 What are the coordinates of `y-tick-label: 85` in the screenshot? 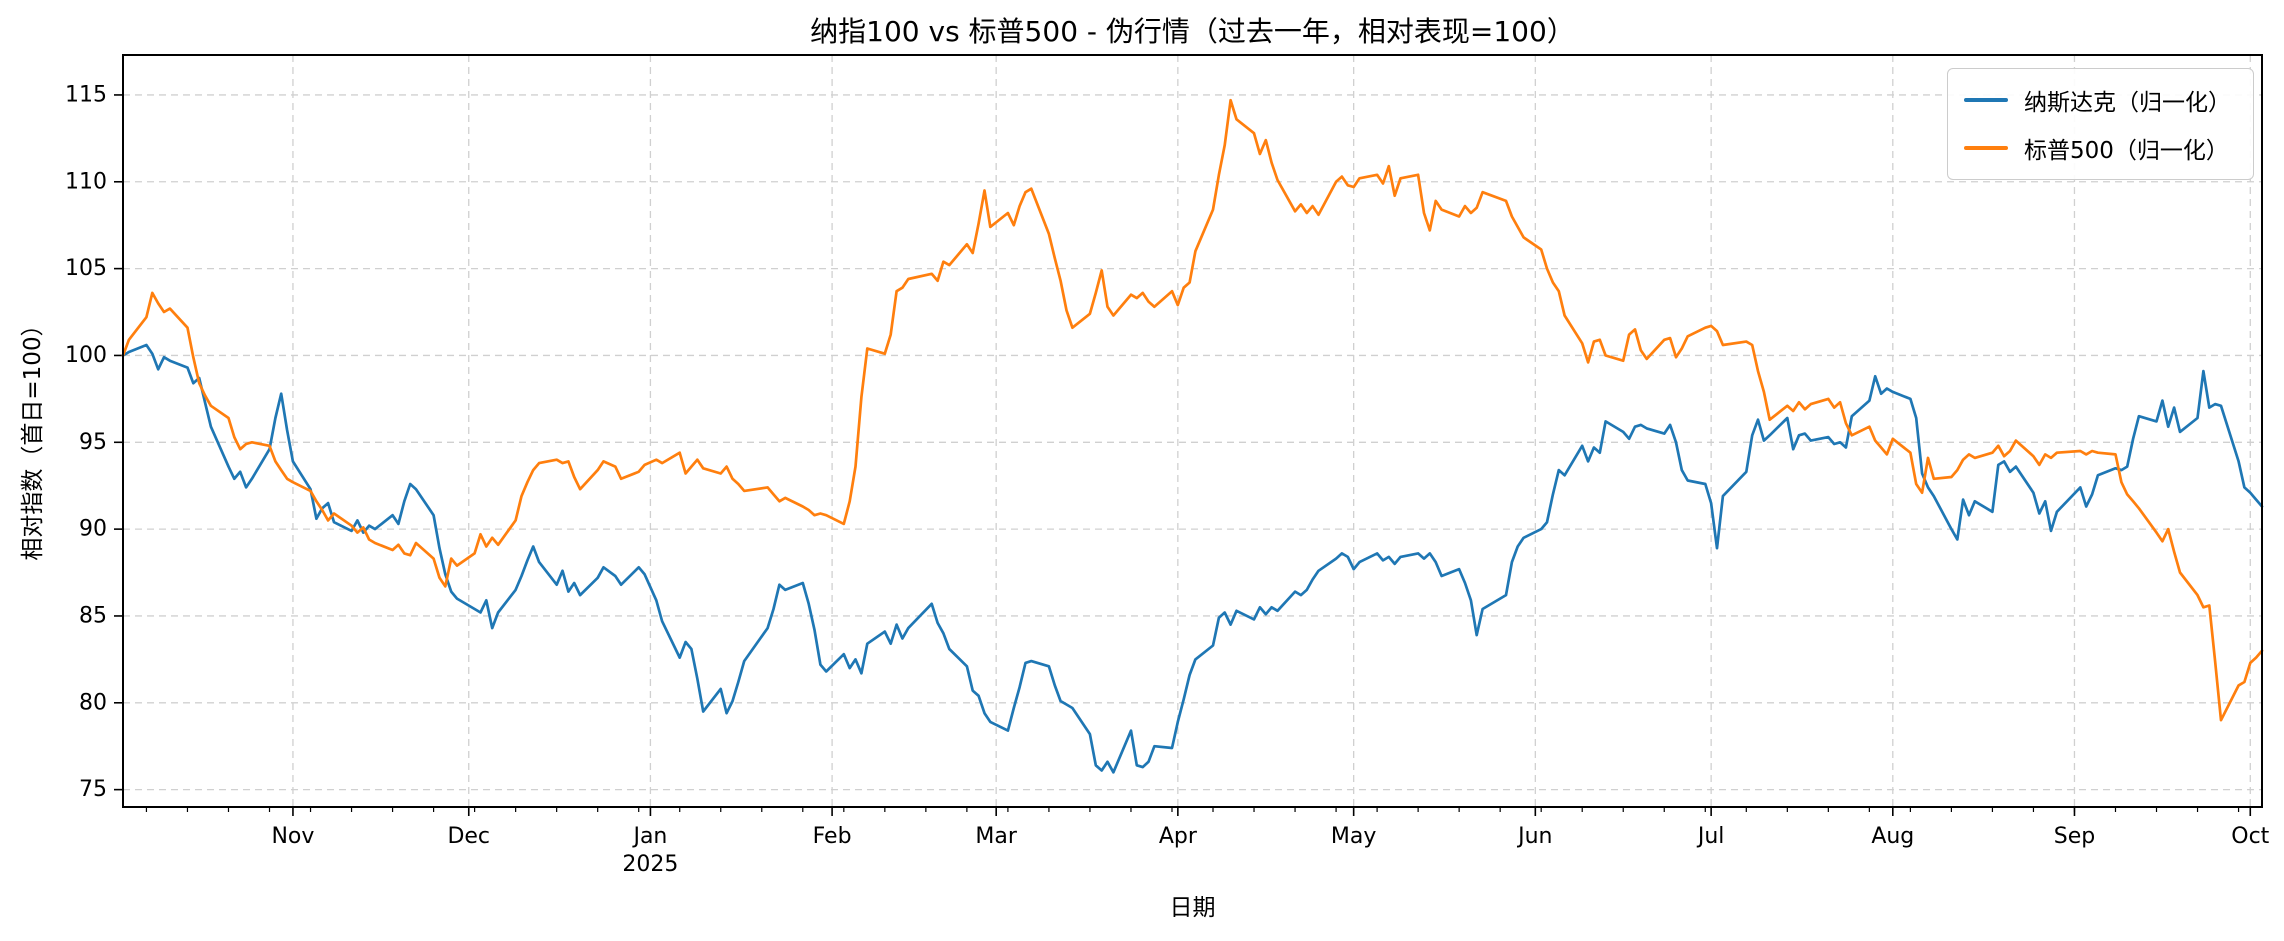 It's located at (93, 615).